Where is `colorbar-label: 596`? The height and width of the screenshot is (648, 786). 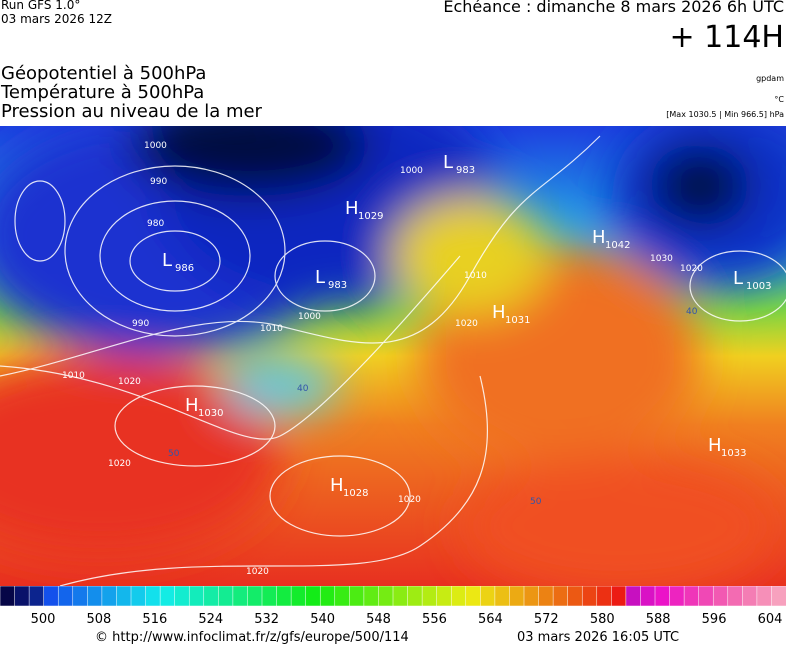
colorbar-label: 596 is located at coordinates (714, 619).